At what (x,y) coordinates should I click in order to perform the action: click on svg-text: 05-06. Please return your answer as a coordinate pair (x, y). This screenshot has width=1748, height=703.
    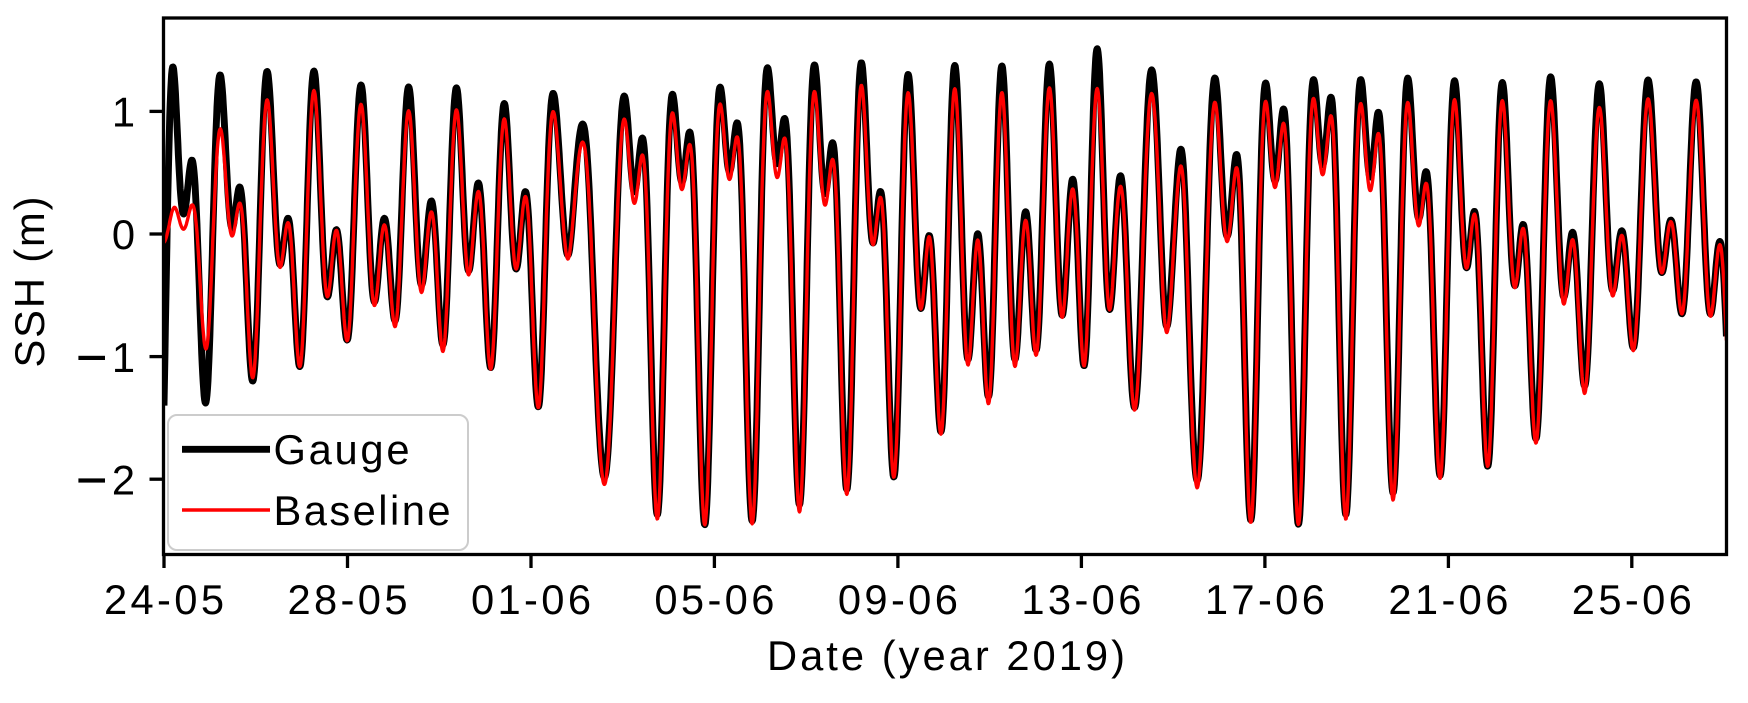
    Looking at the image, I should click on (714, 599).